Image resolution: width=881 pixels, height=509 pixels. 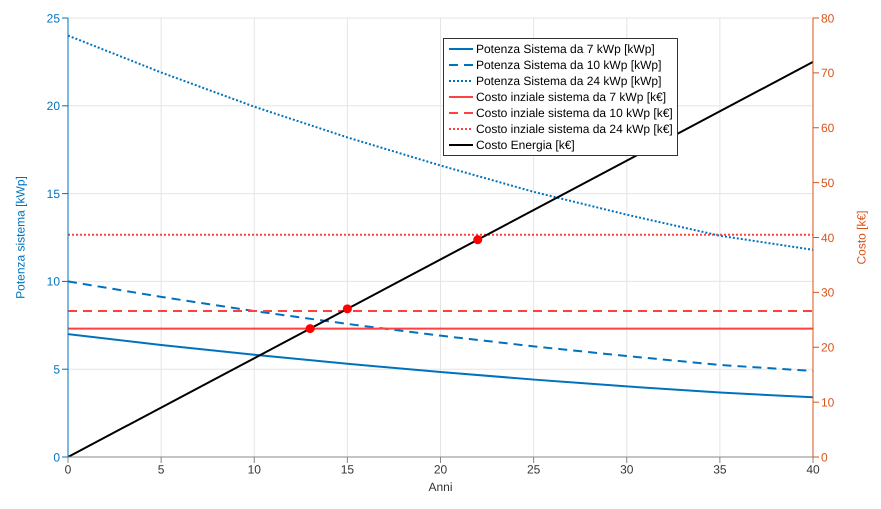 What do you see at coordinates (627, 469) in the screenshot?
I see `x-tick-label: 30` at bounding box center [627, 469].